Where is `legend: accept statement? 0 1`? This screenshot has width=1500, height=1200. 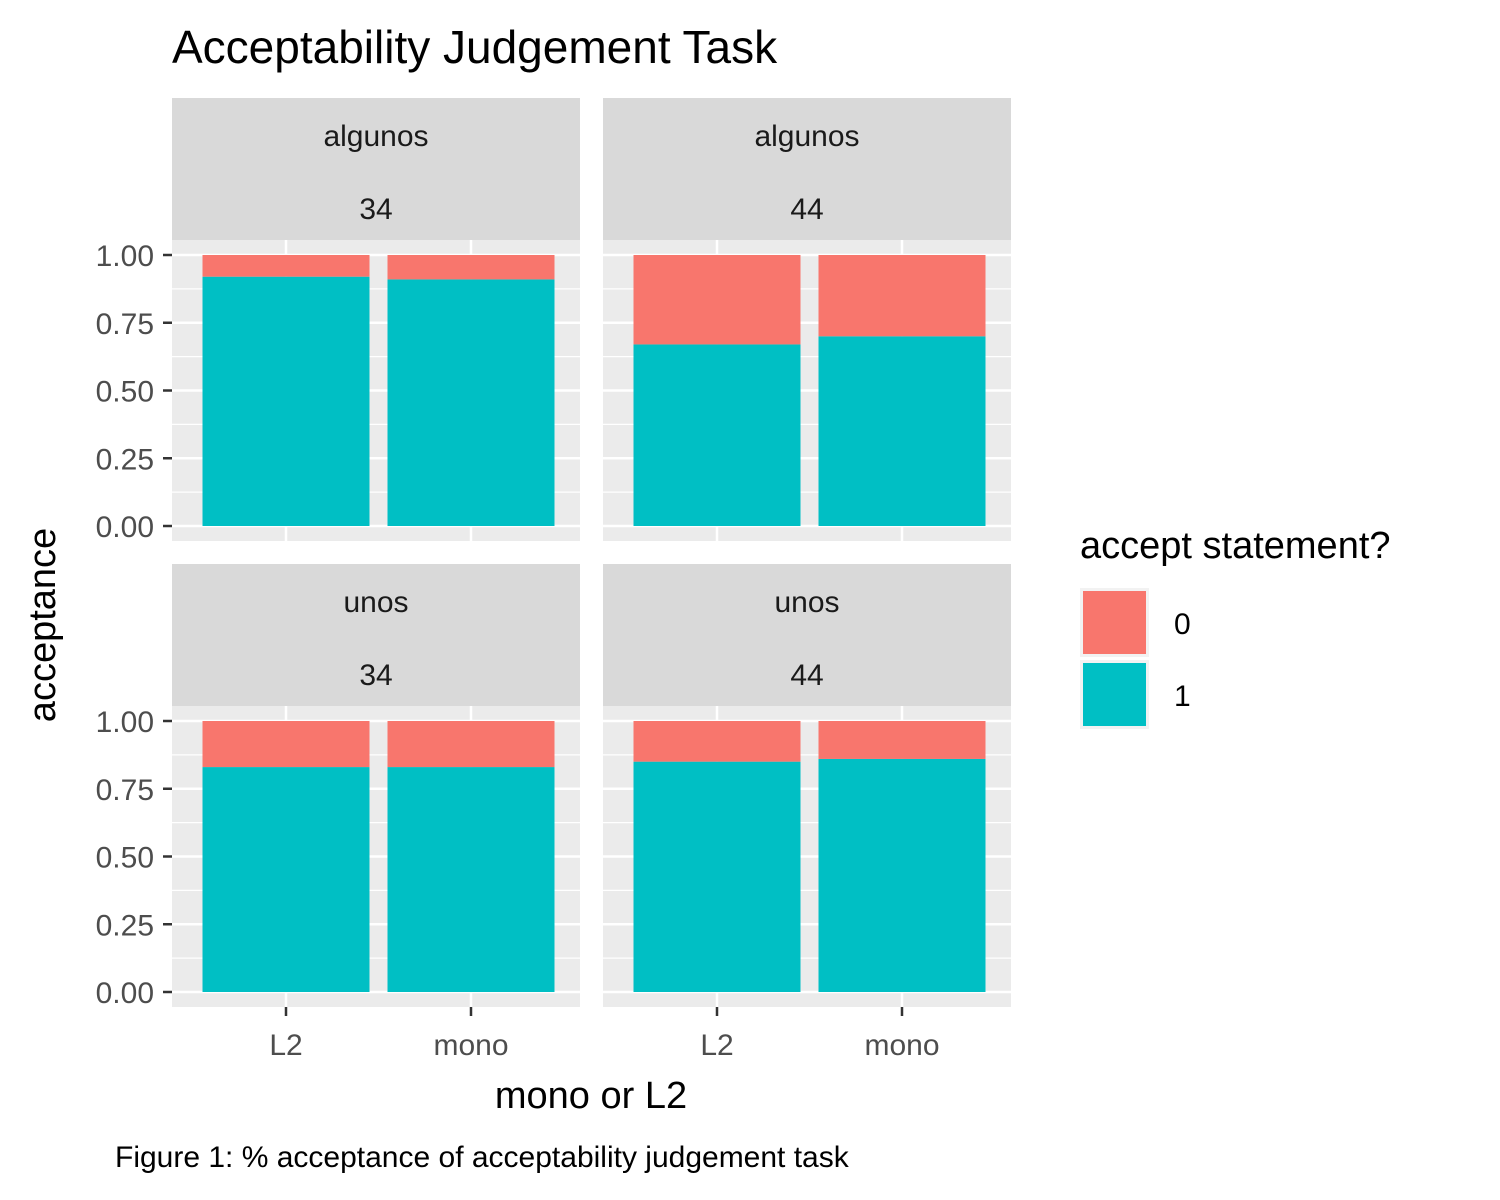
legend: accept statement? 0 1 is located at coordinates (1235, 627).